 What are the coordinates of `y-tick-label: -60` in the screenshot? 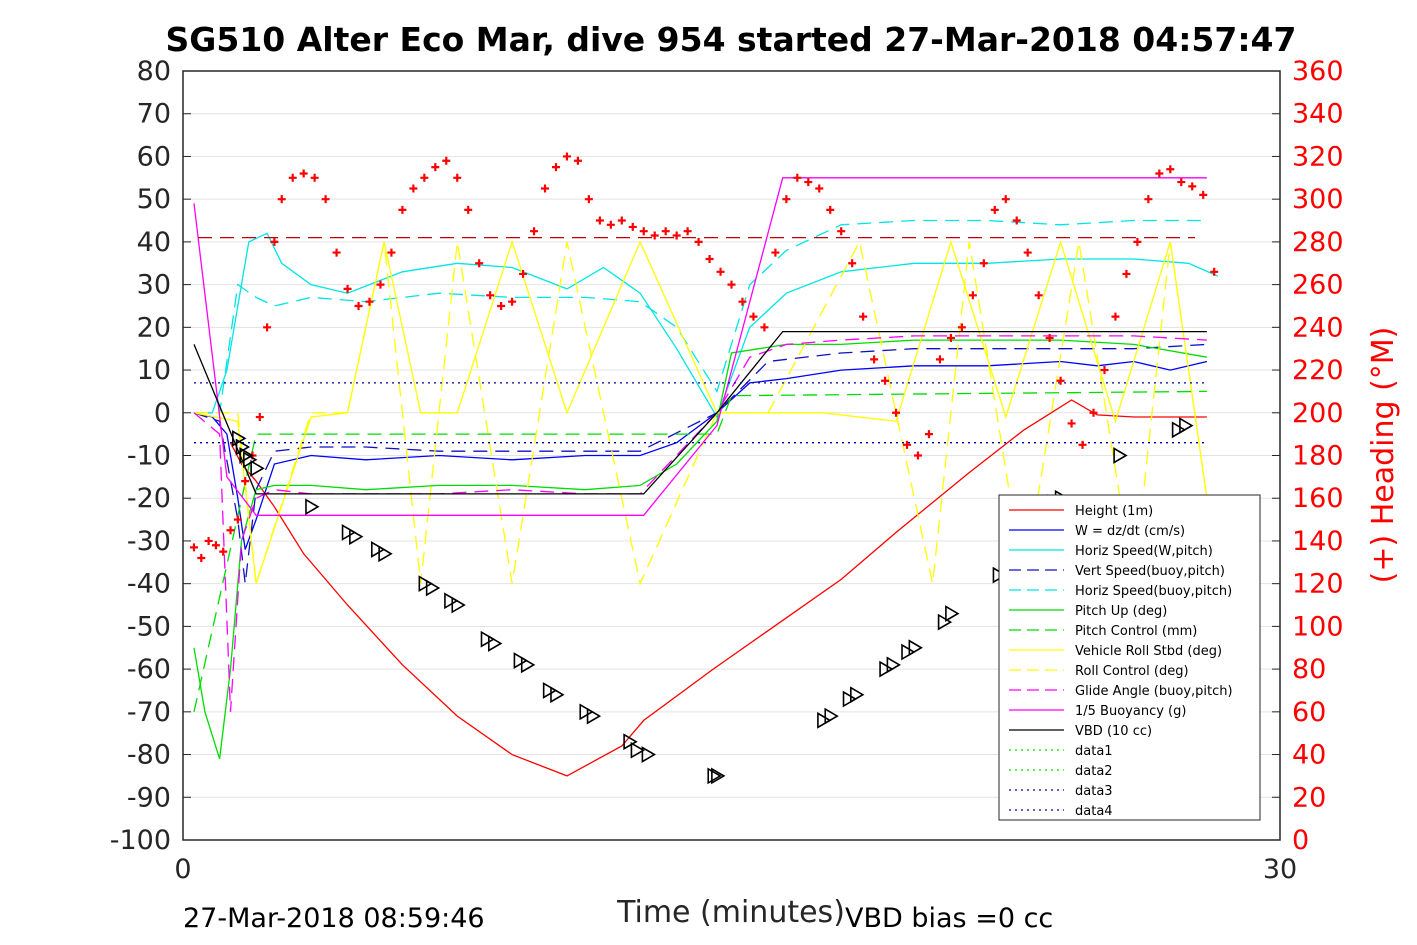 It's located at (149, 669).